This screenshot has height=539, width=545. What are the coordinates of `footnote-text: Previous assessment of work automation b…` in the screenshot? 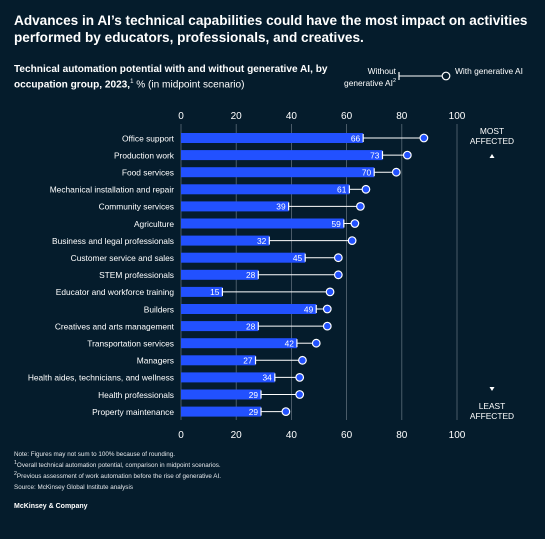 It's located at (118, 477).